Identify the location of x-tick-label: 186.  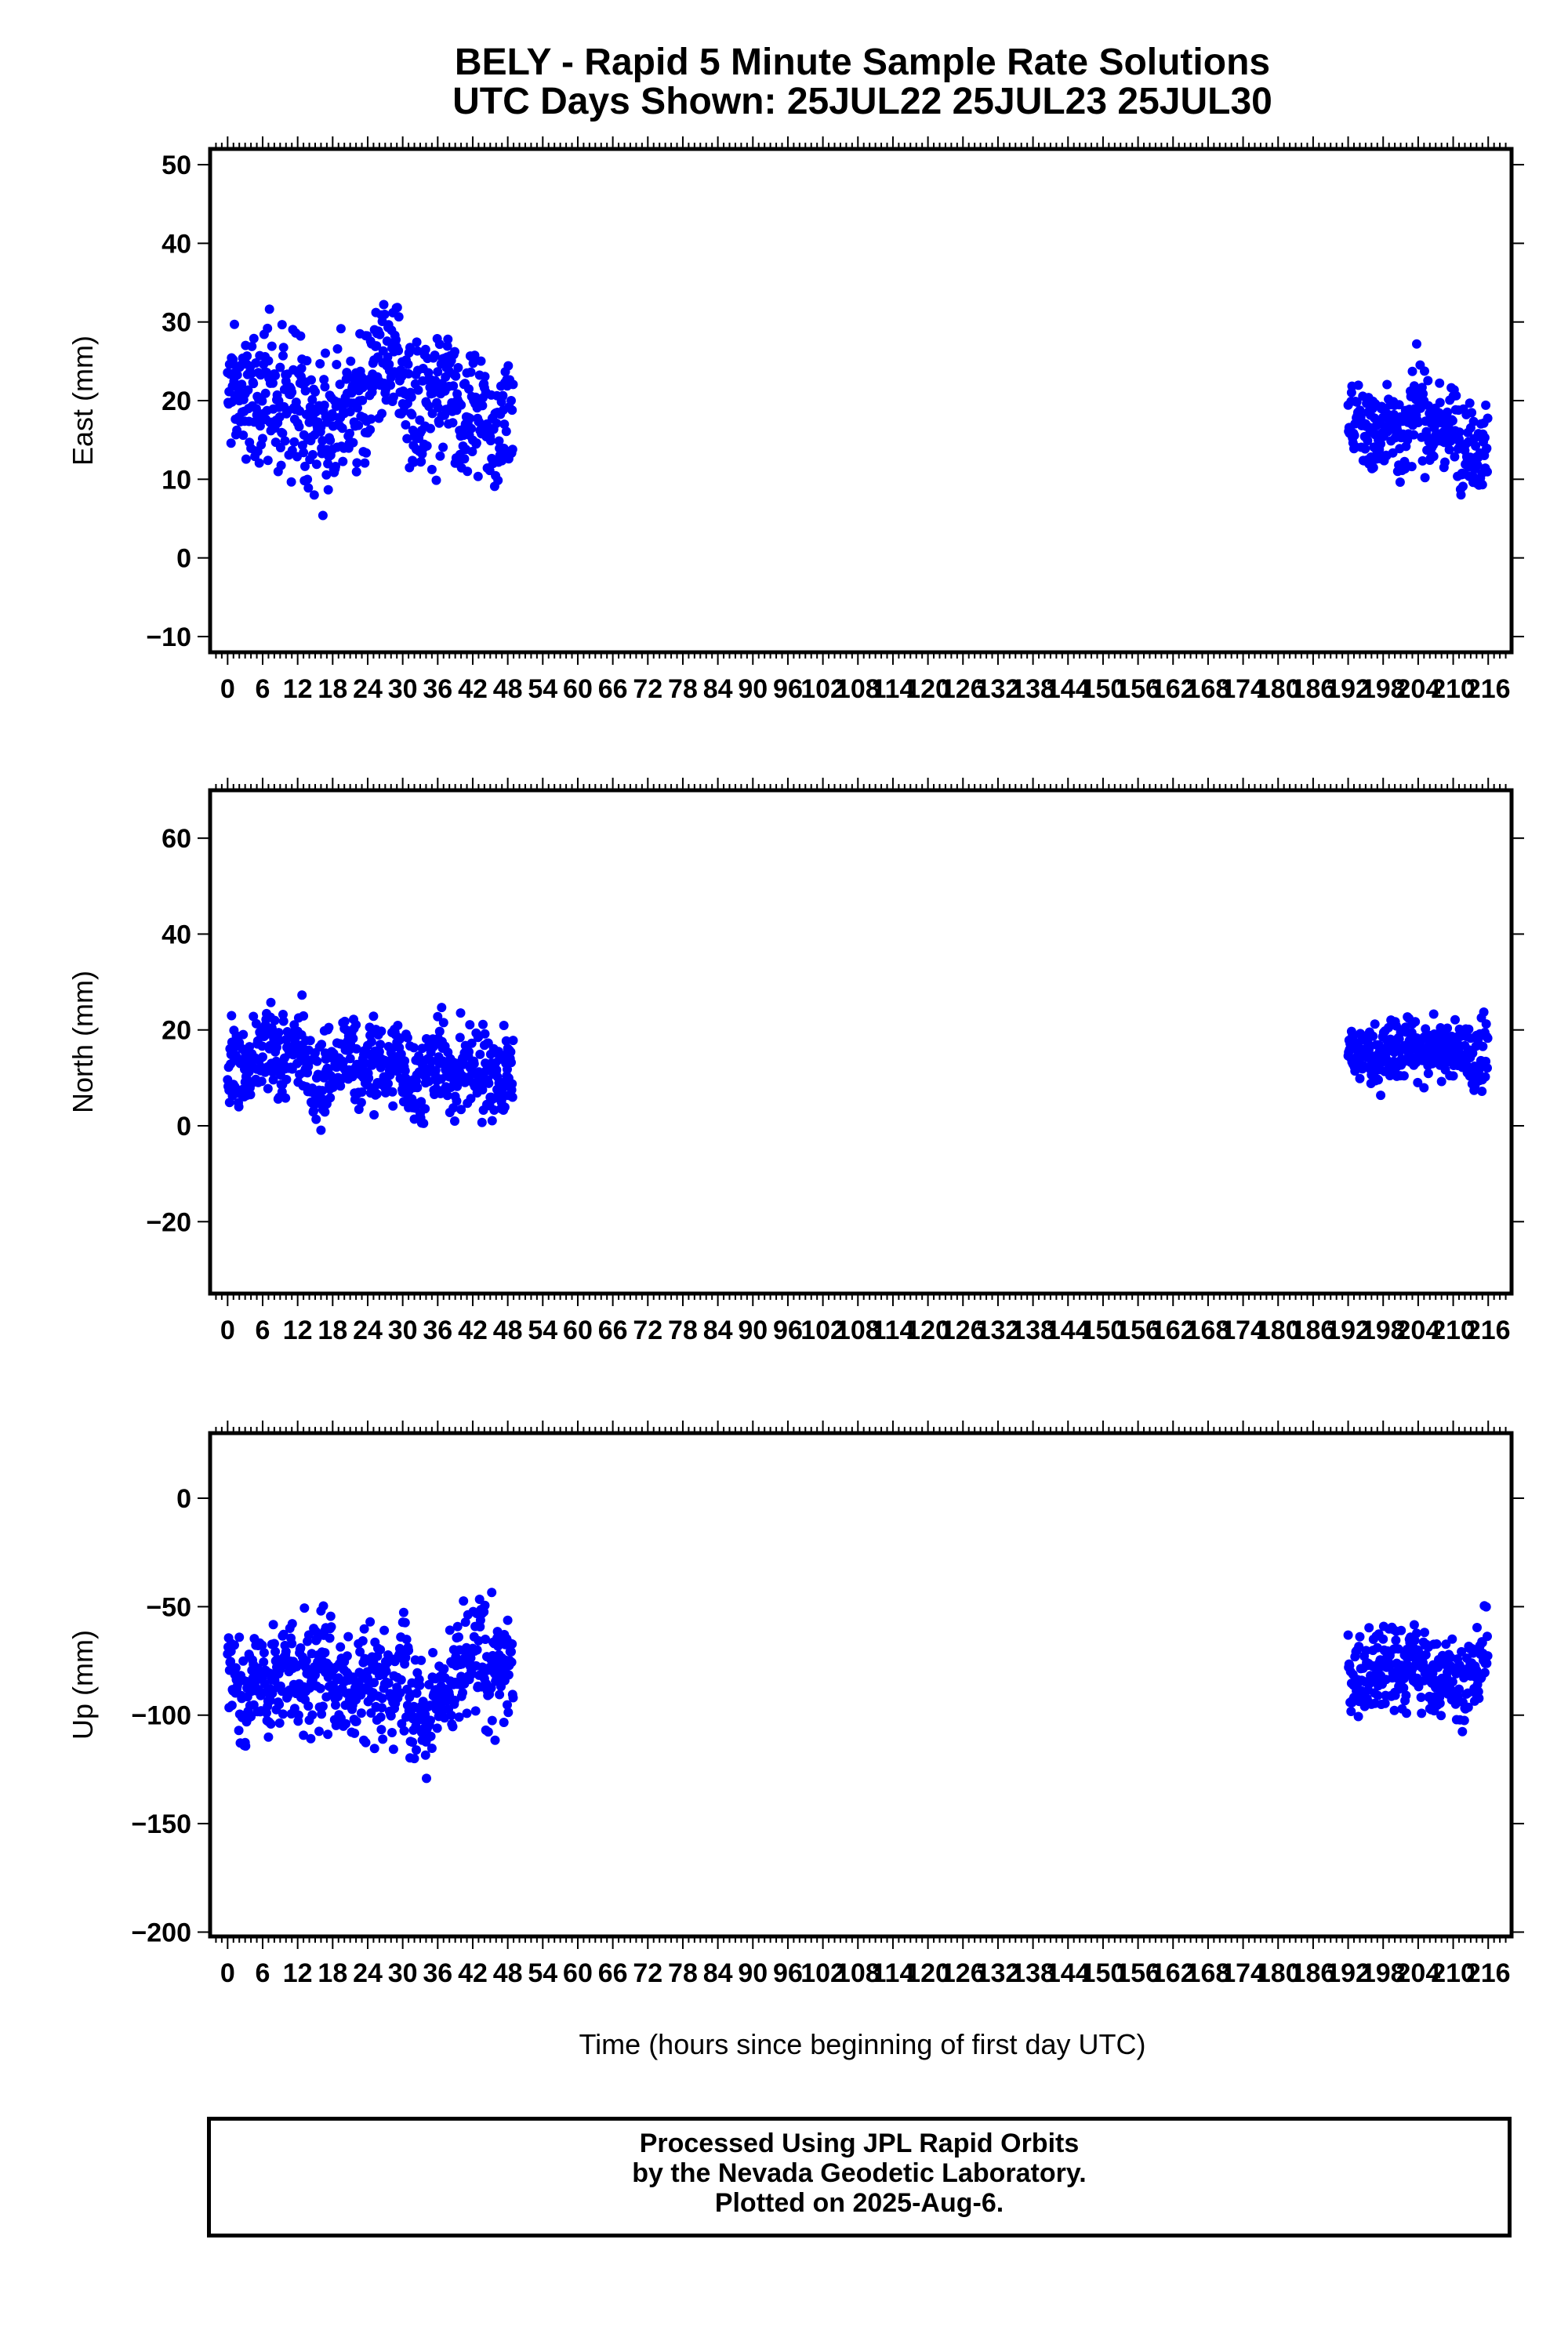
(1313, 1331).